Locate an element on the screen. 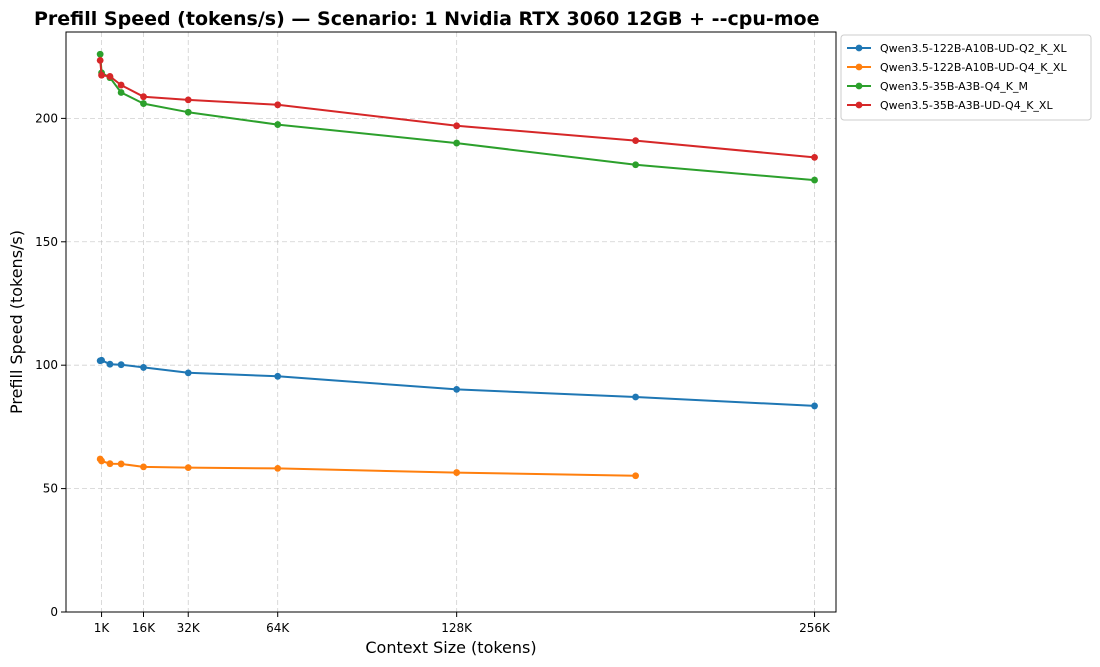 This screenshot has width=1100, height=667. legend-box is located at coordinates (966, 77).